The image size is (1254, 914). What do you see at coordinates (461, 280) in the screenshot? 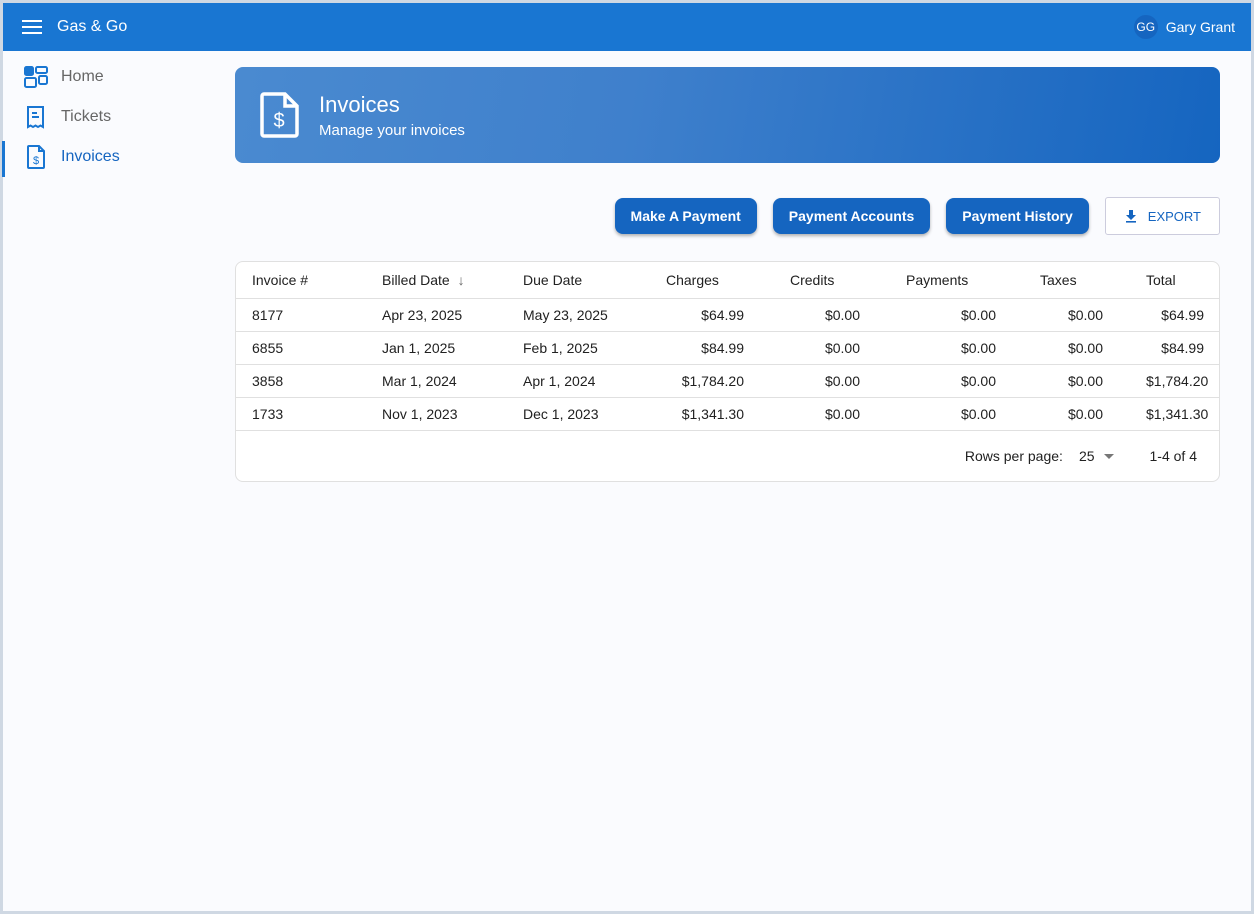
I see `sort-arrow-down-icon: ↓` at bounding box center [461, 280].